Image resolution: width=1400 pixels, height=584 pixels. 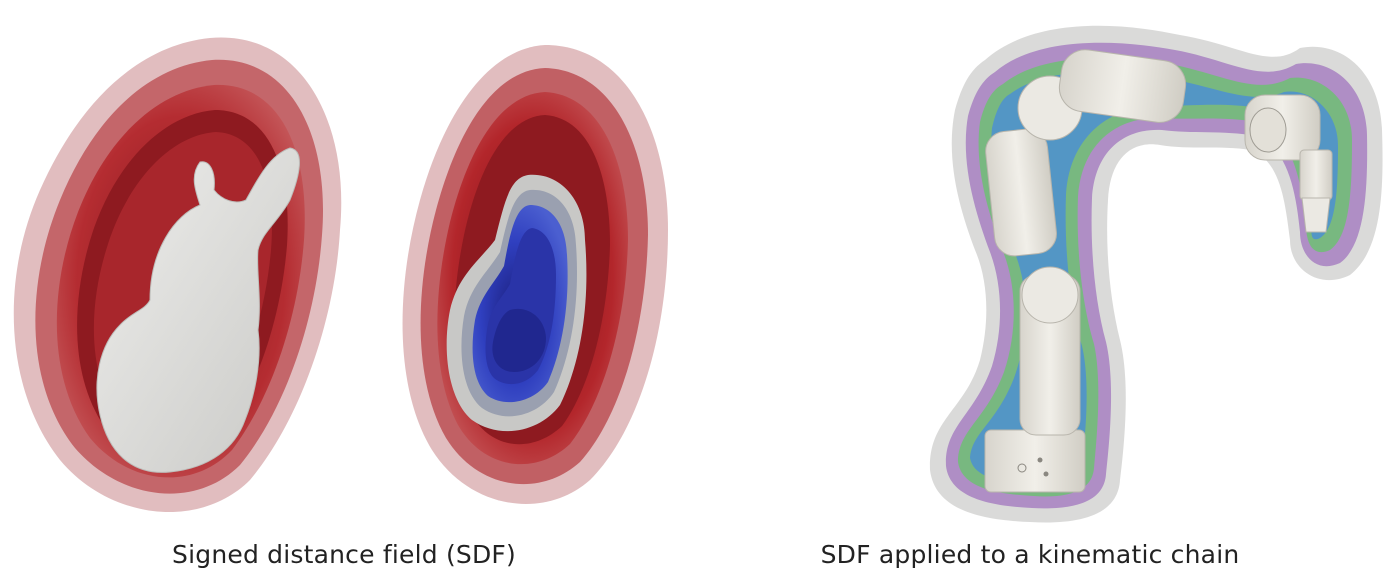 I want to click on robot-wrist, so click(x=1316, y=175).